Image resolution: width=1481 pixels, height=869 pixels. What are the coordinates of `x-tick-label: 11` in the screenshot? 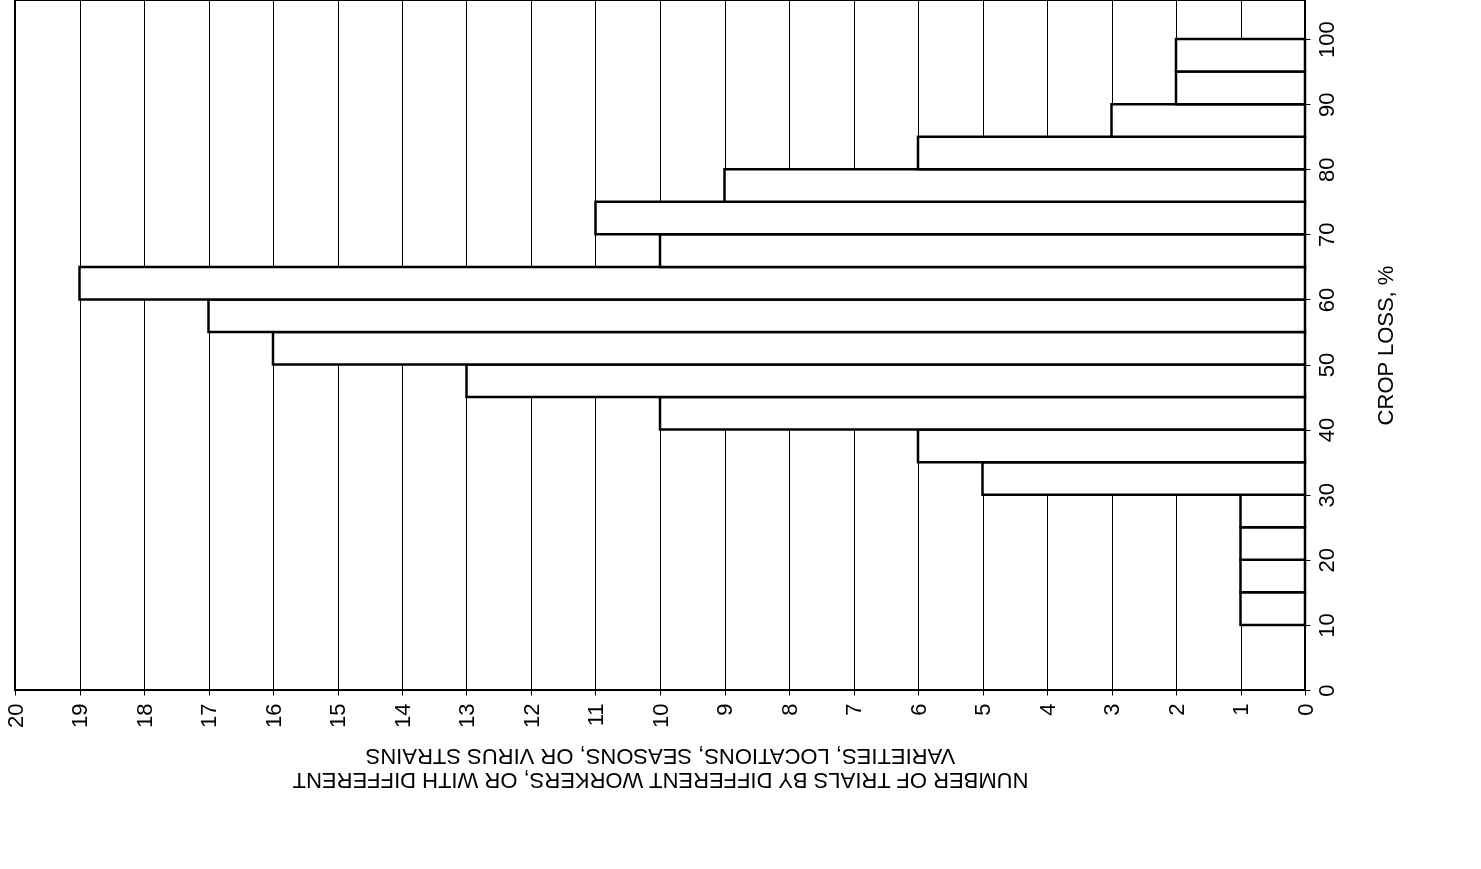 It's located at (595, 715).